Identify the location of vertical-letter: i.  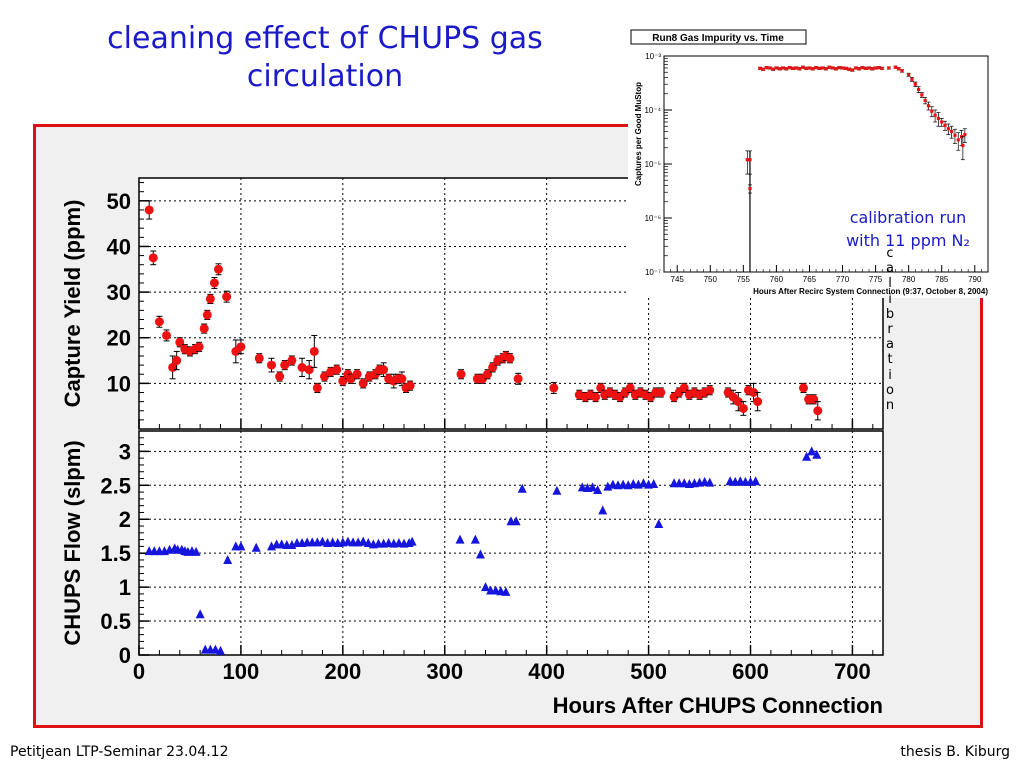
(890, 299).